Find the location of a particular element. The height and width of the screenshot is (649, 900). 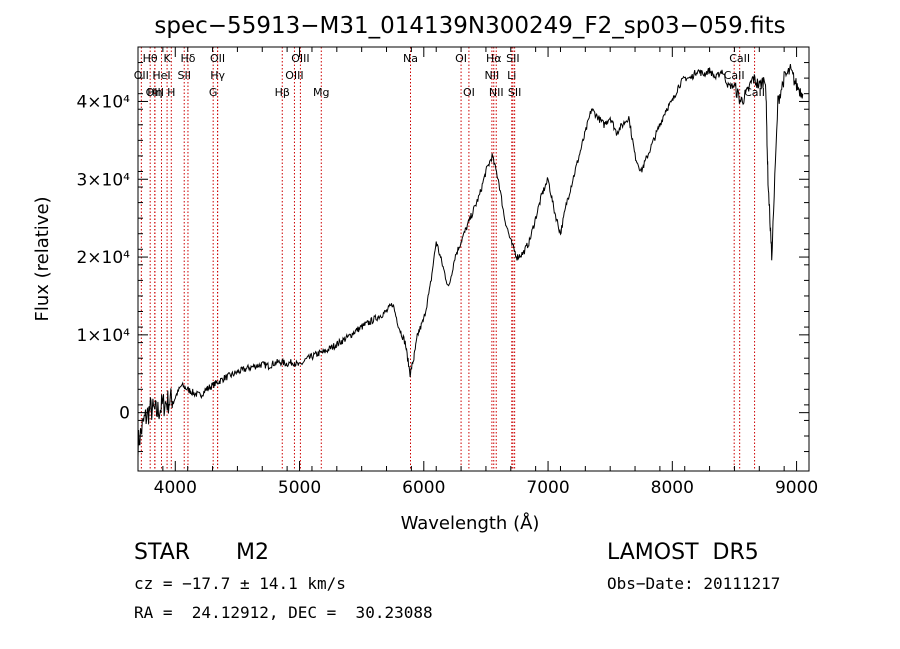

x-tick-label: 6000 is located at coordinates (423, 488).